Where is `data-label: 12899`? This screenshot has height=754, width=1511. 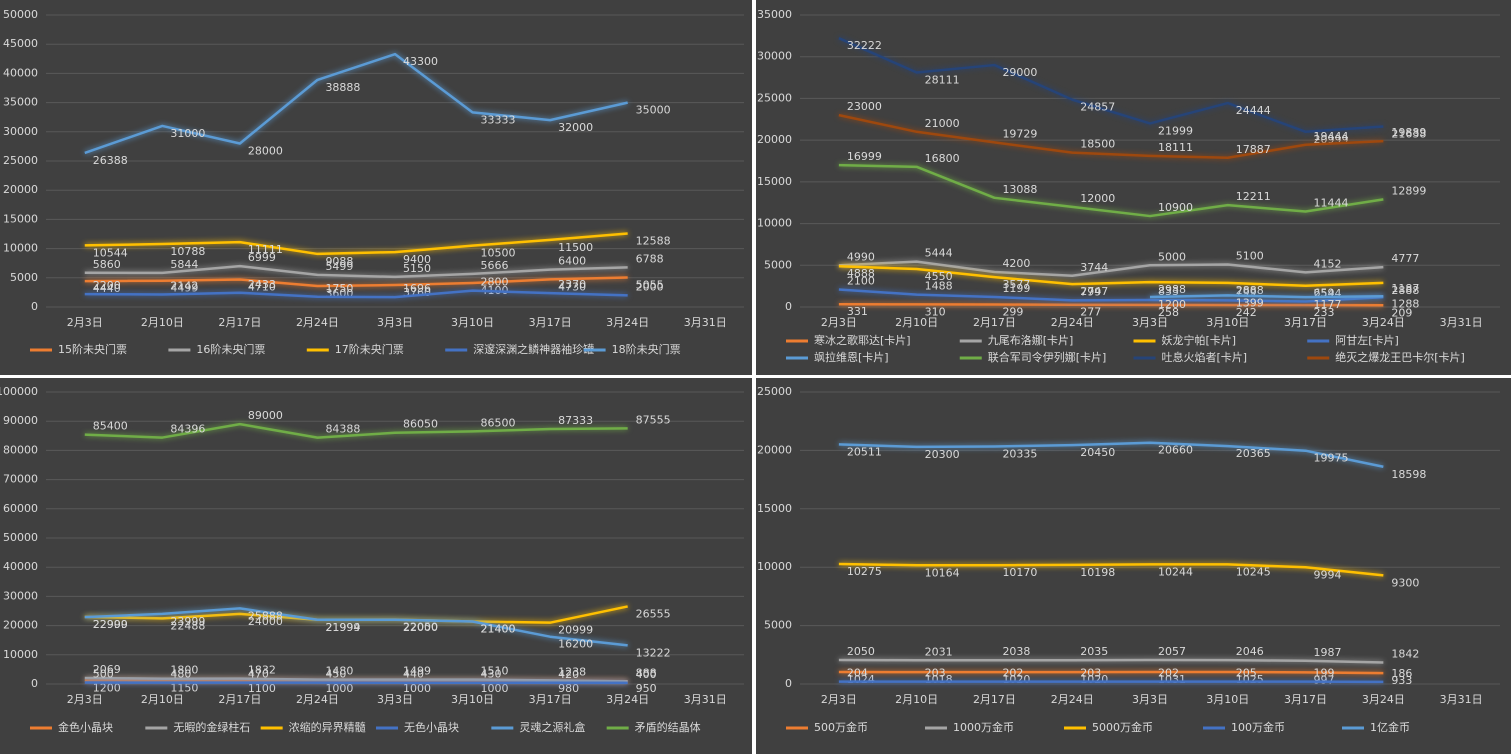
data-label: 12899 is located at coordinates (1408, 190).